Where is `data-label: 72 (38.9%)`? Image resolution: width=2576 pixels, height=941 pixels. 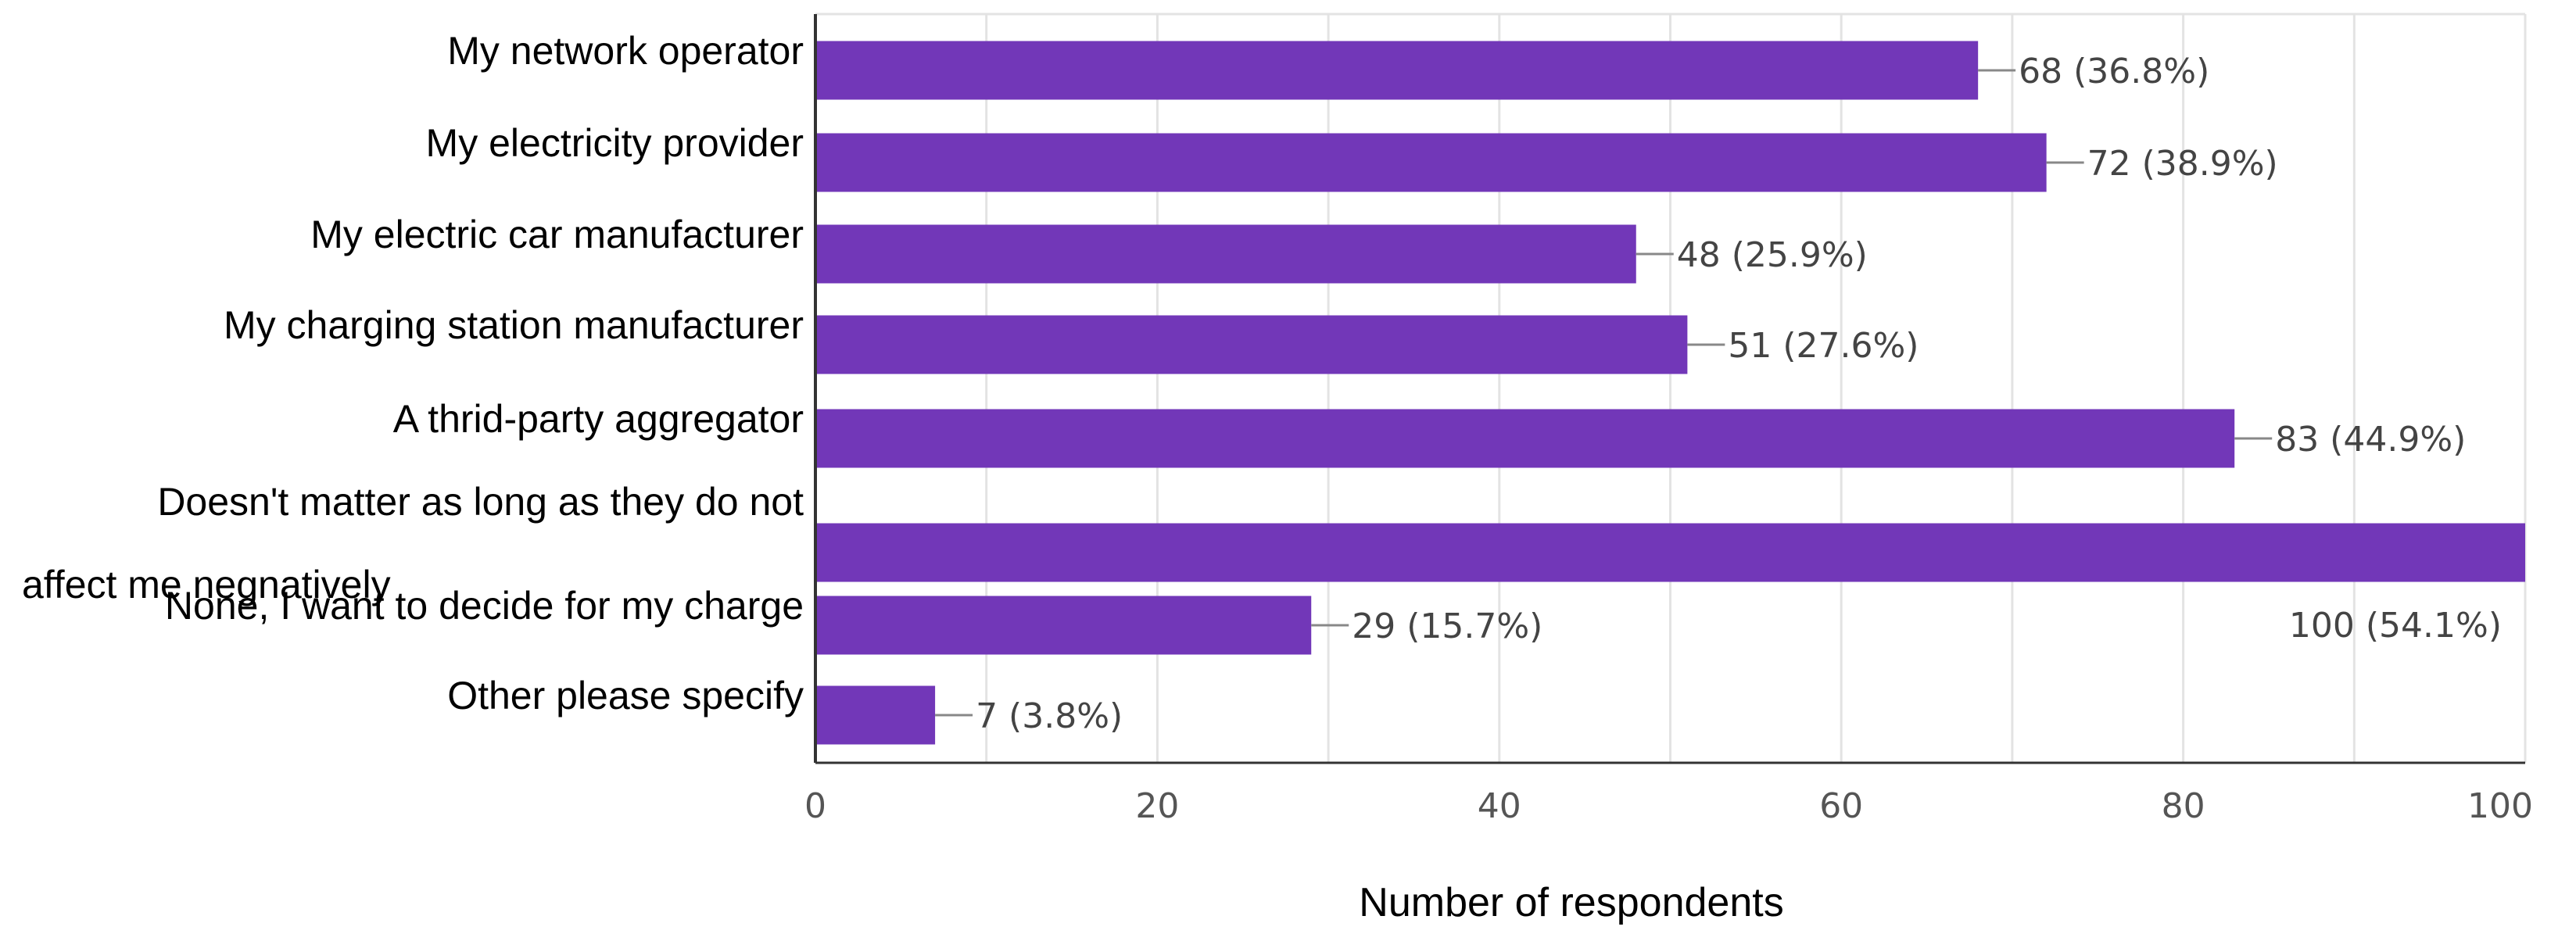
data-label: 72 (38.9%) is located at coordinates (2182, 164).